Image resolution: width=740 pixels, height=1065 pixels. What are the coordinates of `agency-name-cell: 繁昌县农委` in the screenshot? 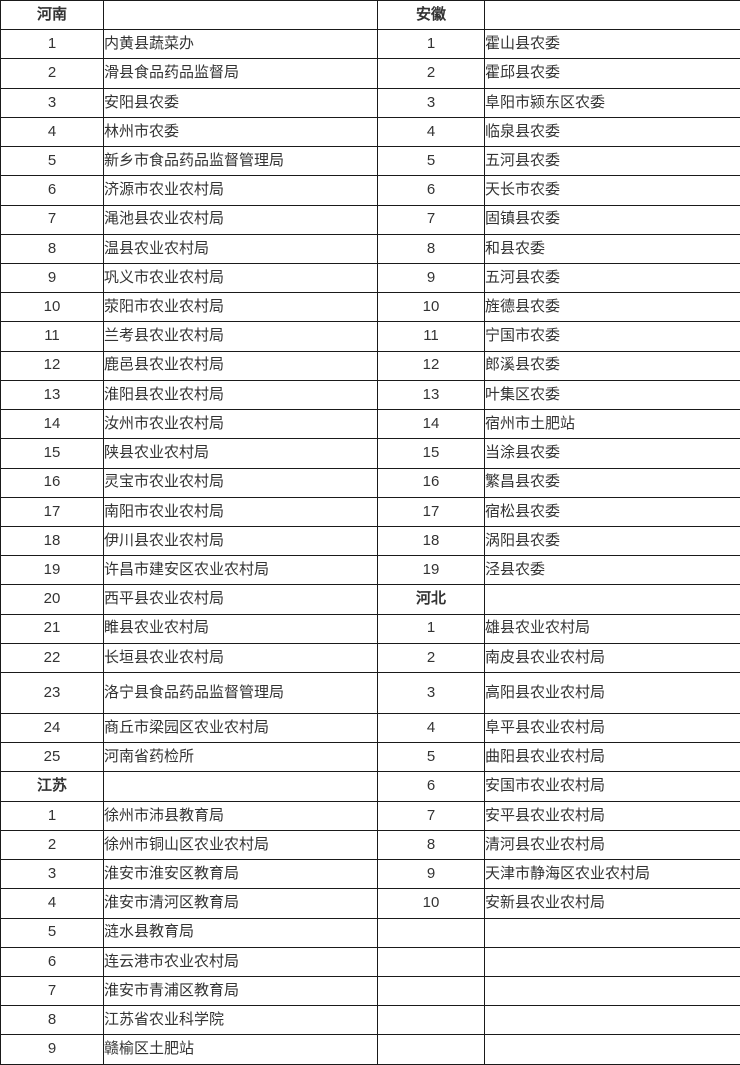 It's located at (612, 482).